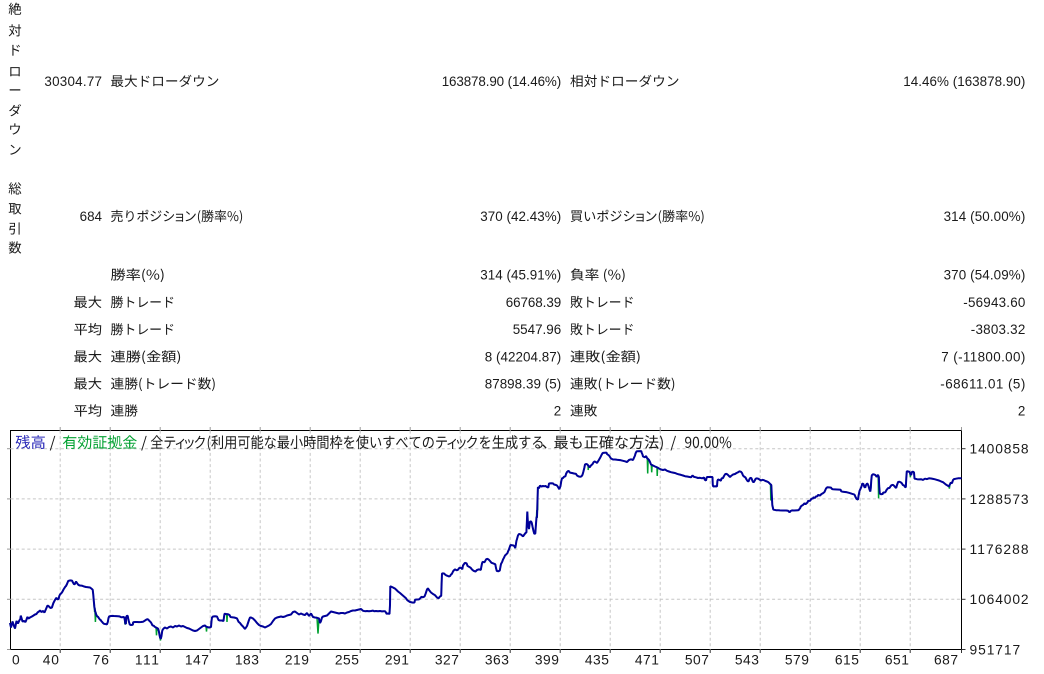 This screenshot has height=674, width=1044. What do you see at coordinates (964, 81) in the screenshot?
I see `svg-text: 14.46% (163878.90)` at bounding box center [964, 81].